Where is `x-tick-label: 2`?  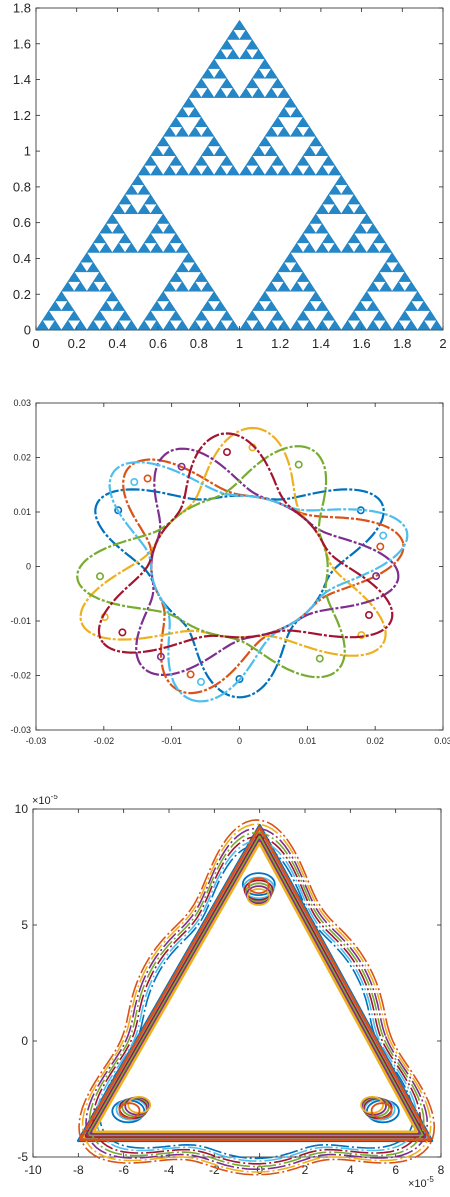
x-tick-label: 2 is located at coordinates (305, 1170).